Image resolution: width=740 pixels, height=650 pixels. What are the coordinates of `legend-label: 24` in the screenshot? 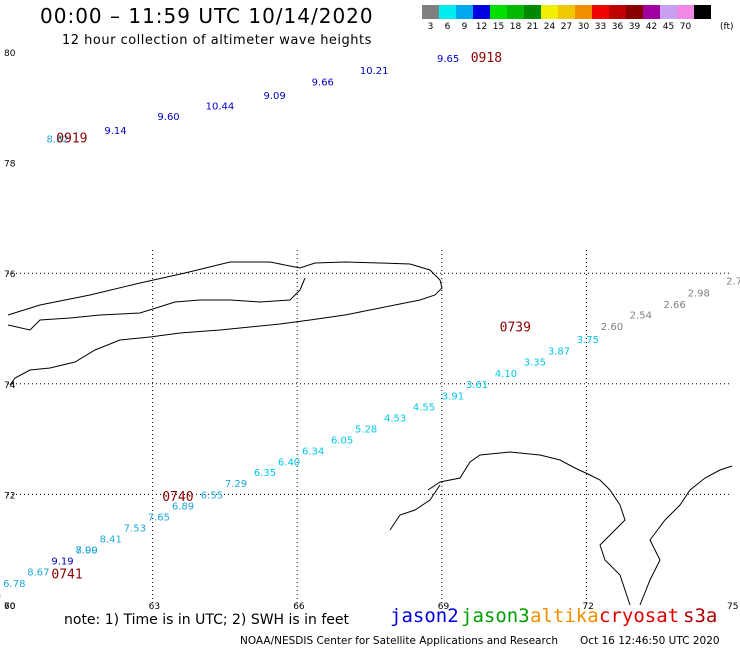 It's located at (549, 27).